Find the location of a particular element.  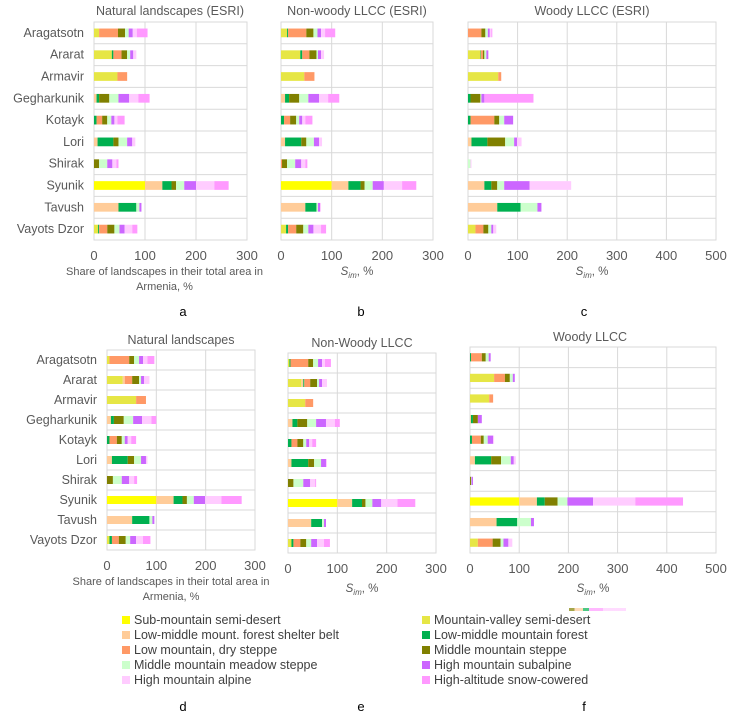

bar-segment-gegharkunik-high-mountain-alpine is located at coordinates (147, 420).